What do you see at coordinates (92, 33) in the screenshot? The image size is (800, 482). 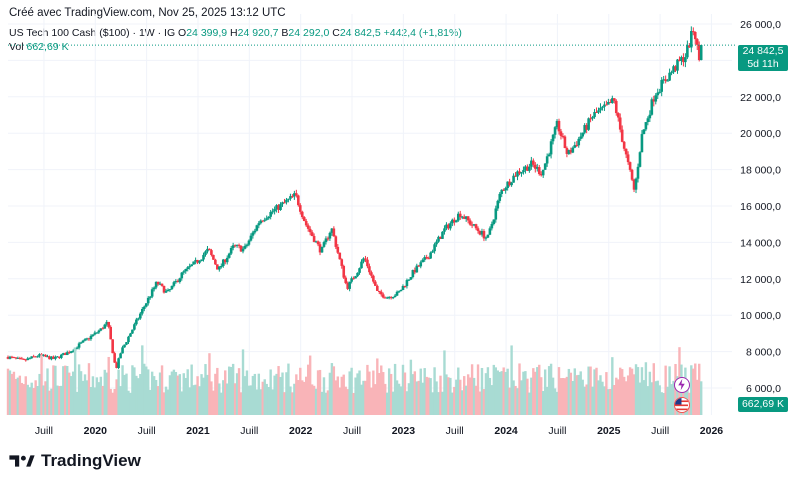 I see `symbol-name: US Tech 100 Cash ($100) · 1W · IG` at bounding box center [92, 33].